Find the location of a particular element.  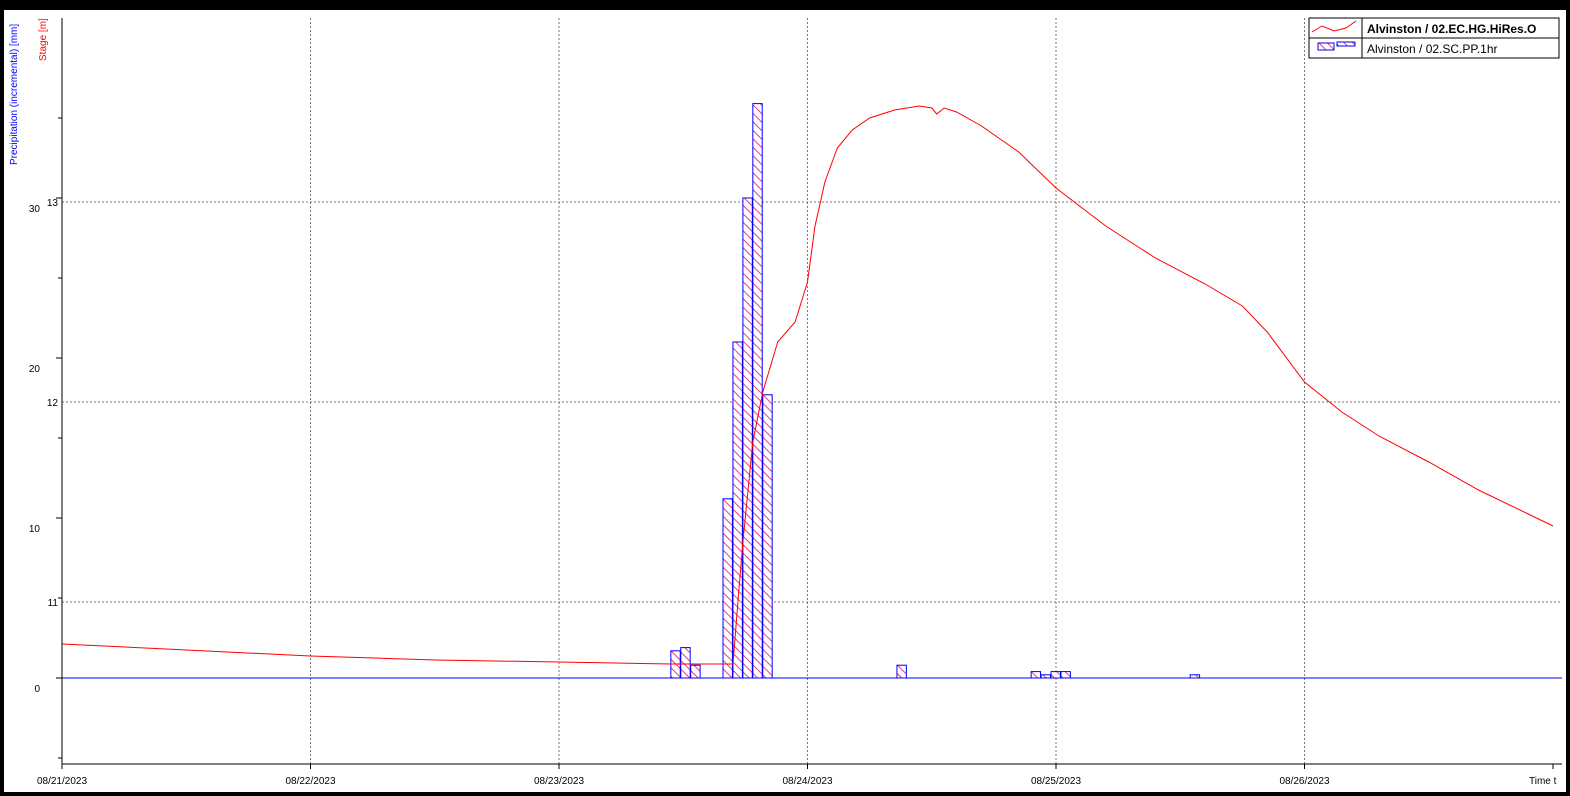

x-tick-label: 08/26/2023 is located at coordinates (1304, 781).